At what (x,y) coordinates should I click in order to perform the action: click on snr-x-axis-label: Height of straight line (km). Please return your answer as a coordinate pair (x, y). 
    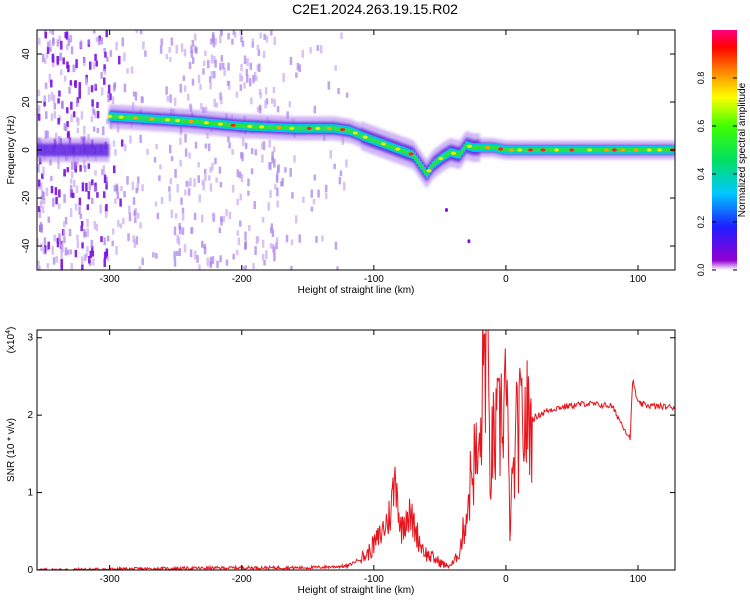
    Looking at the image, I should click on (356, 590).